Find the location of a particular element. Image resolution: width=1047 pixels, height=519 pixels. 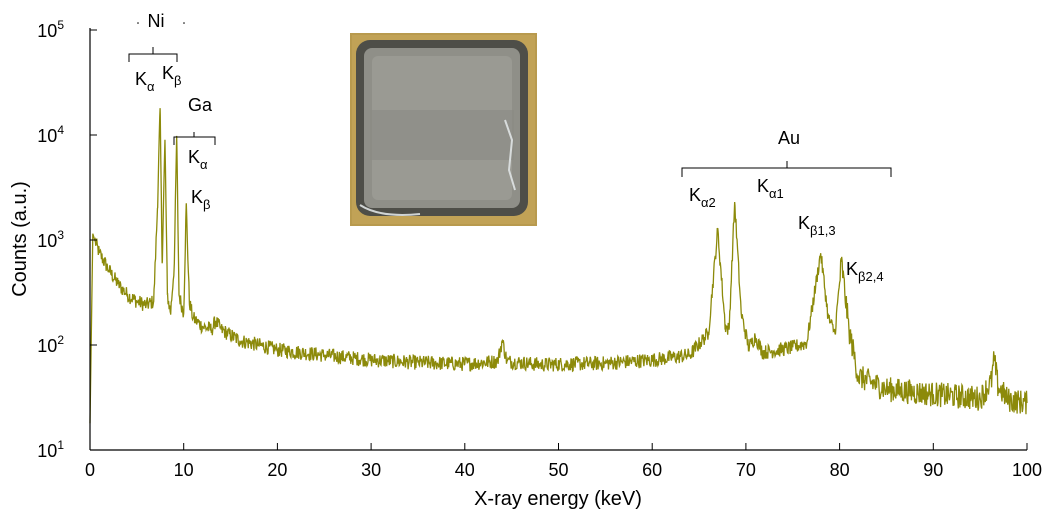

ga-k-beta-label: Kβ is located at coordinates (201, 199).